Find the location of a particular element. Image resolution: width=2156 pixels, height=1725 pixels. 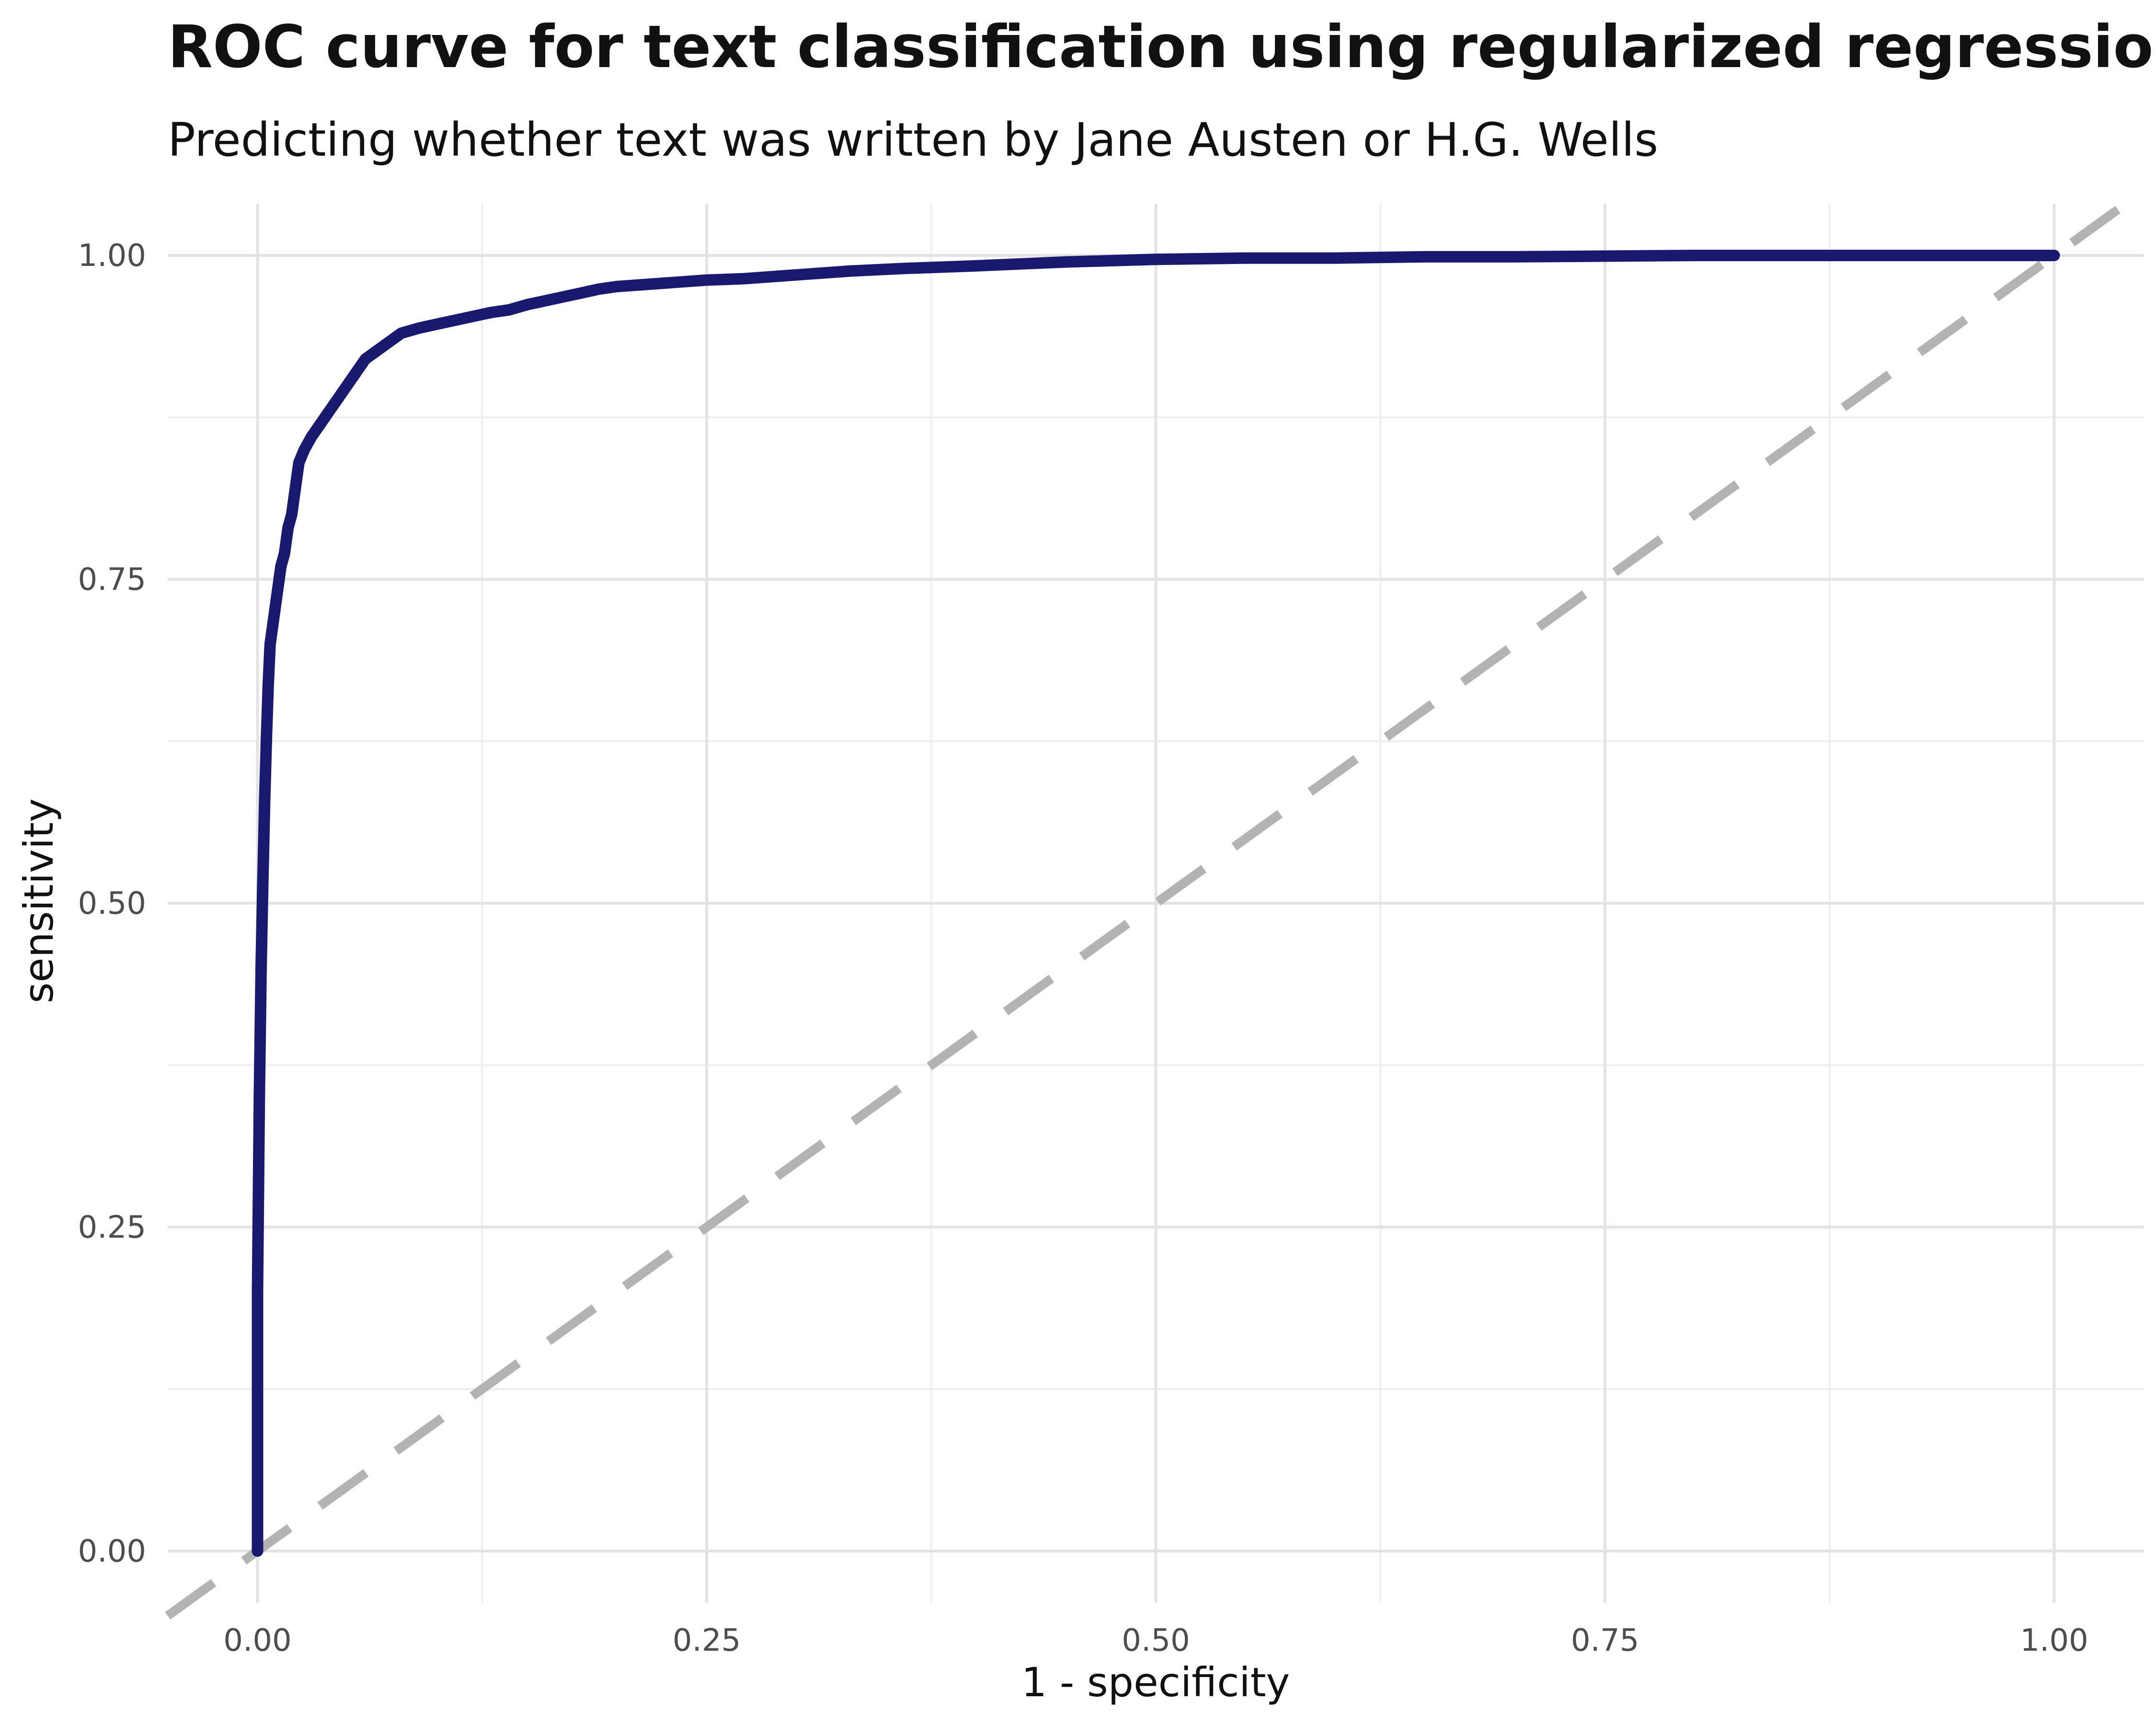

y-tick-label: 0.25 is located at coordinates (112, 1227).